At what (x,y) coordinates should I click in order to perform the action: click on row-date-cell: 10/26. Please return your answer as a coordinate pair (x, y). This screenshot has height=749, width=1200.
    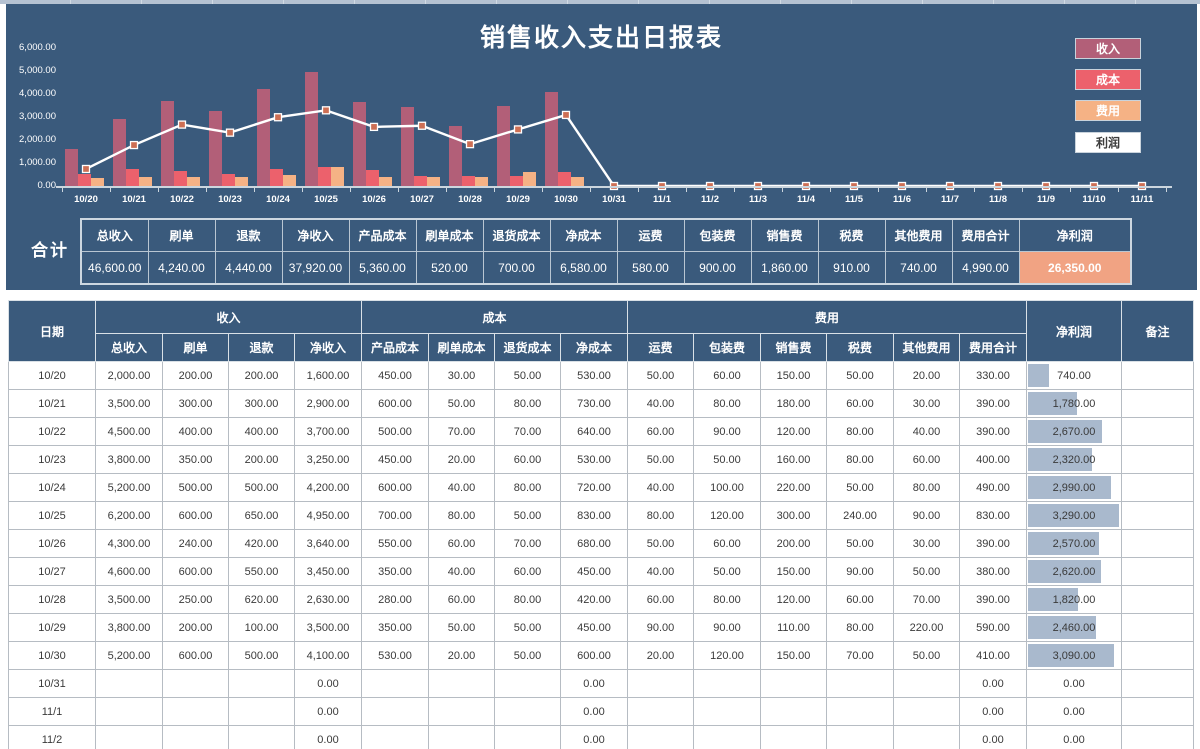
    Looking at the image, I should click on (52, 543).